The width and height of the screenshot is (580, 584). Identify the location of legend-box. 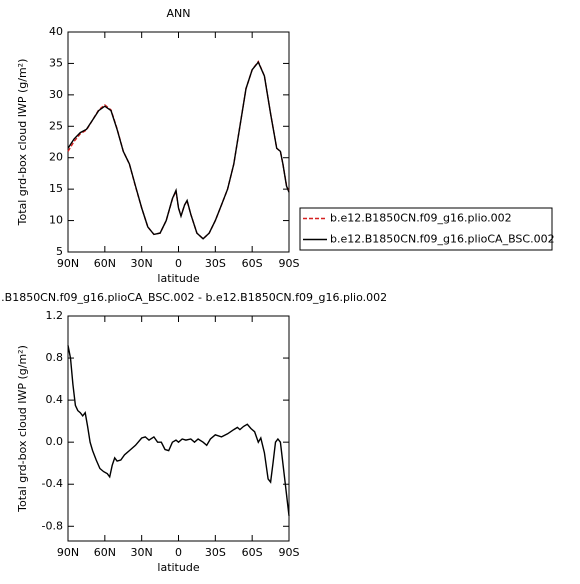
(426, 229).